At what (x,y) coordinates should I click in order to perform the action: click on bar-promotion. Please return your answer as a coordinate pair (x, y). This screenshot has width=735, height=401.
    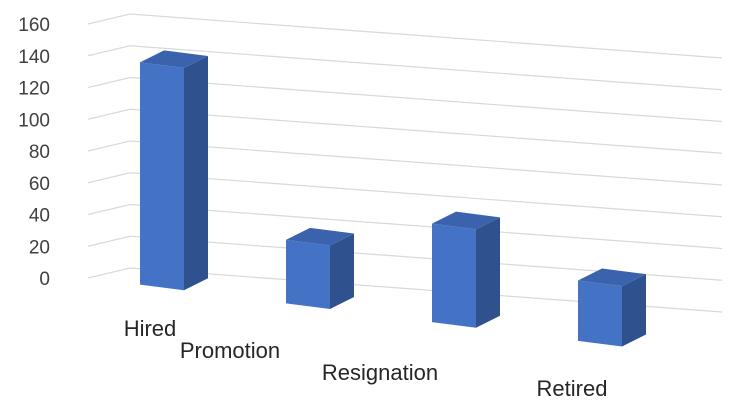
    Looking at the image, I should click on (320, 268).